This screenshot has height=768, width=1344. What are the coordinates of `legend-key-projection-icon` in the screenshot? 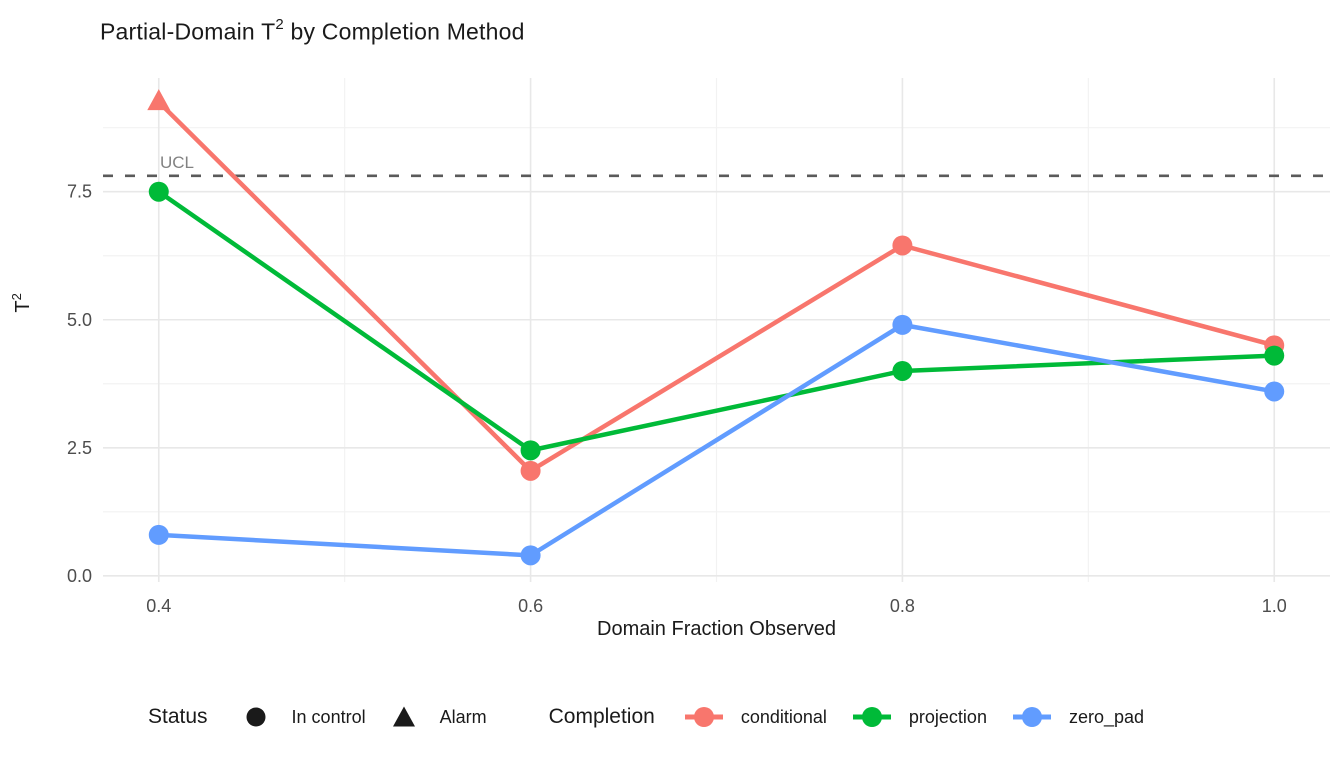 It's located at (871, 717).